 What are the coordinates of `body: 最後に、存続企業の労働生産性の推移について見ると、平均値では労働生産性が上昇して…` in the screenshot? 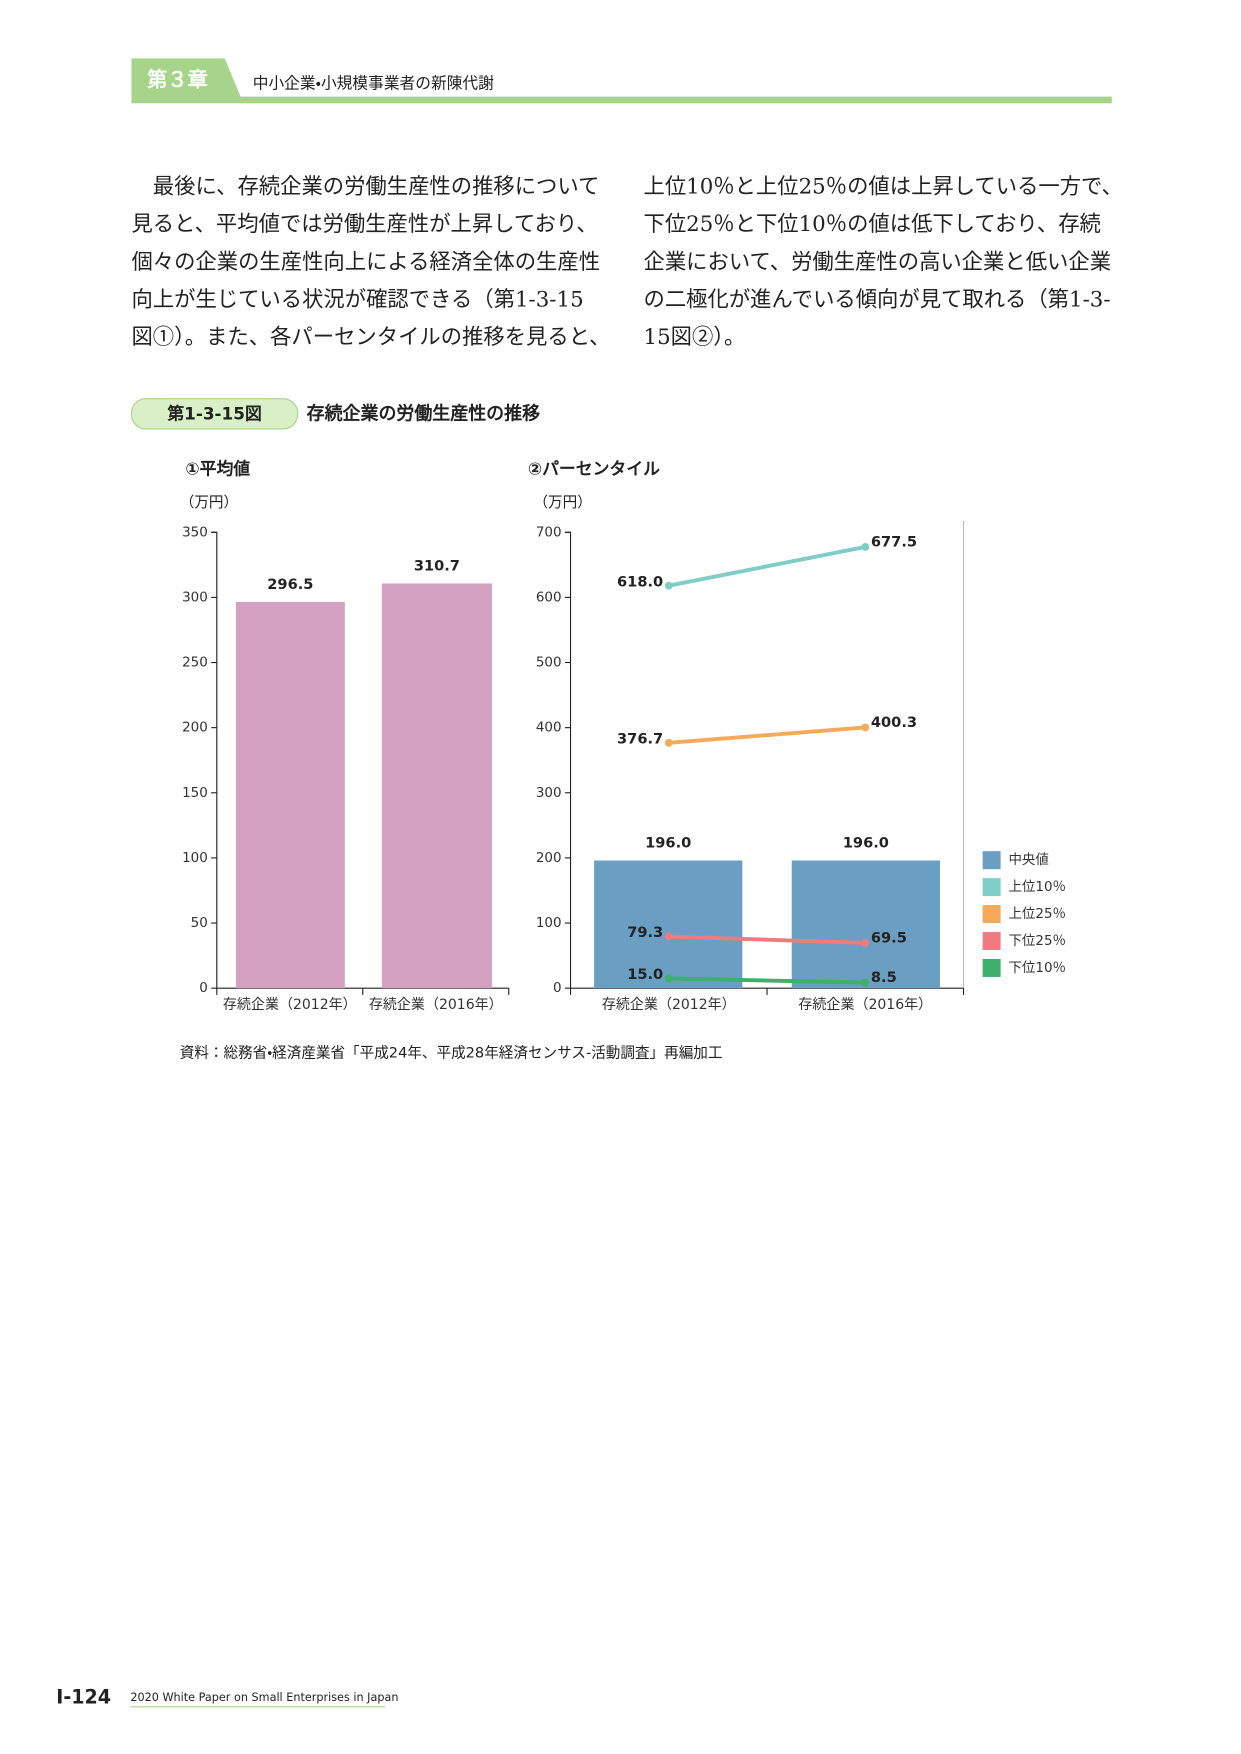 It's located at (626, 262).